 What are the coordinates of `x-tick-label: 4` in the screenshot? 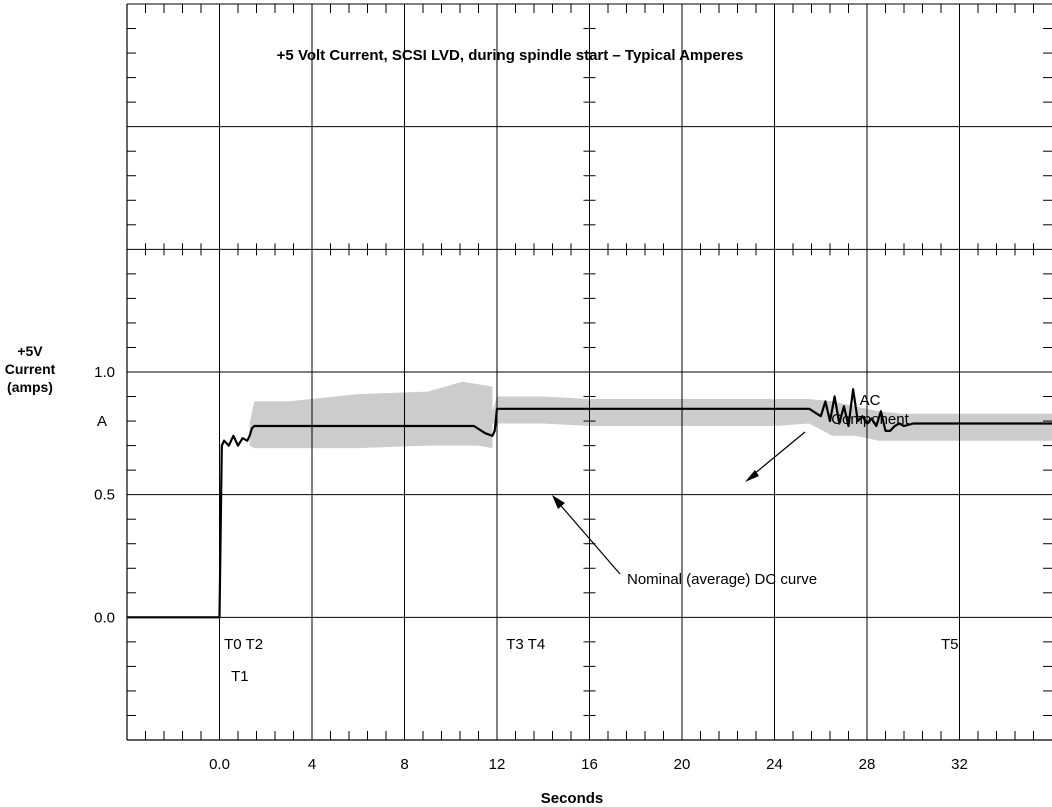 It's located at (312, 764).